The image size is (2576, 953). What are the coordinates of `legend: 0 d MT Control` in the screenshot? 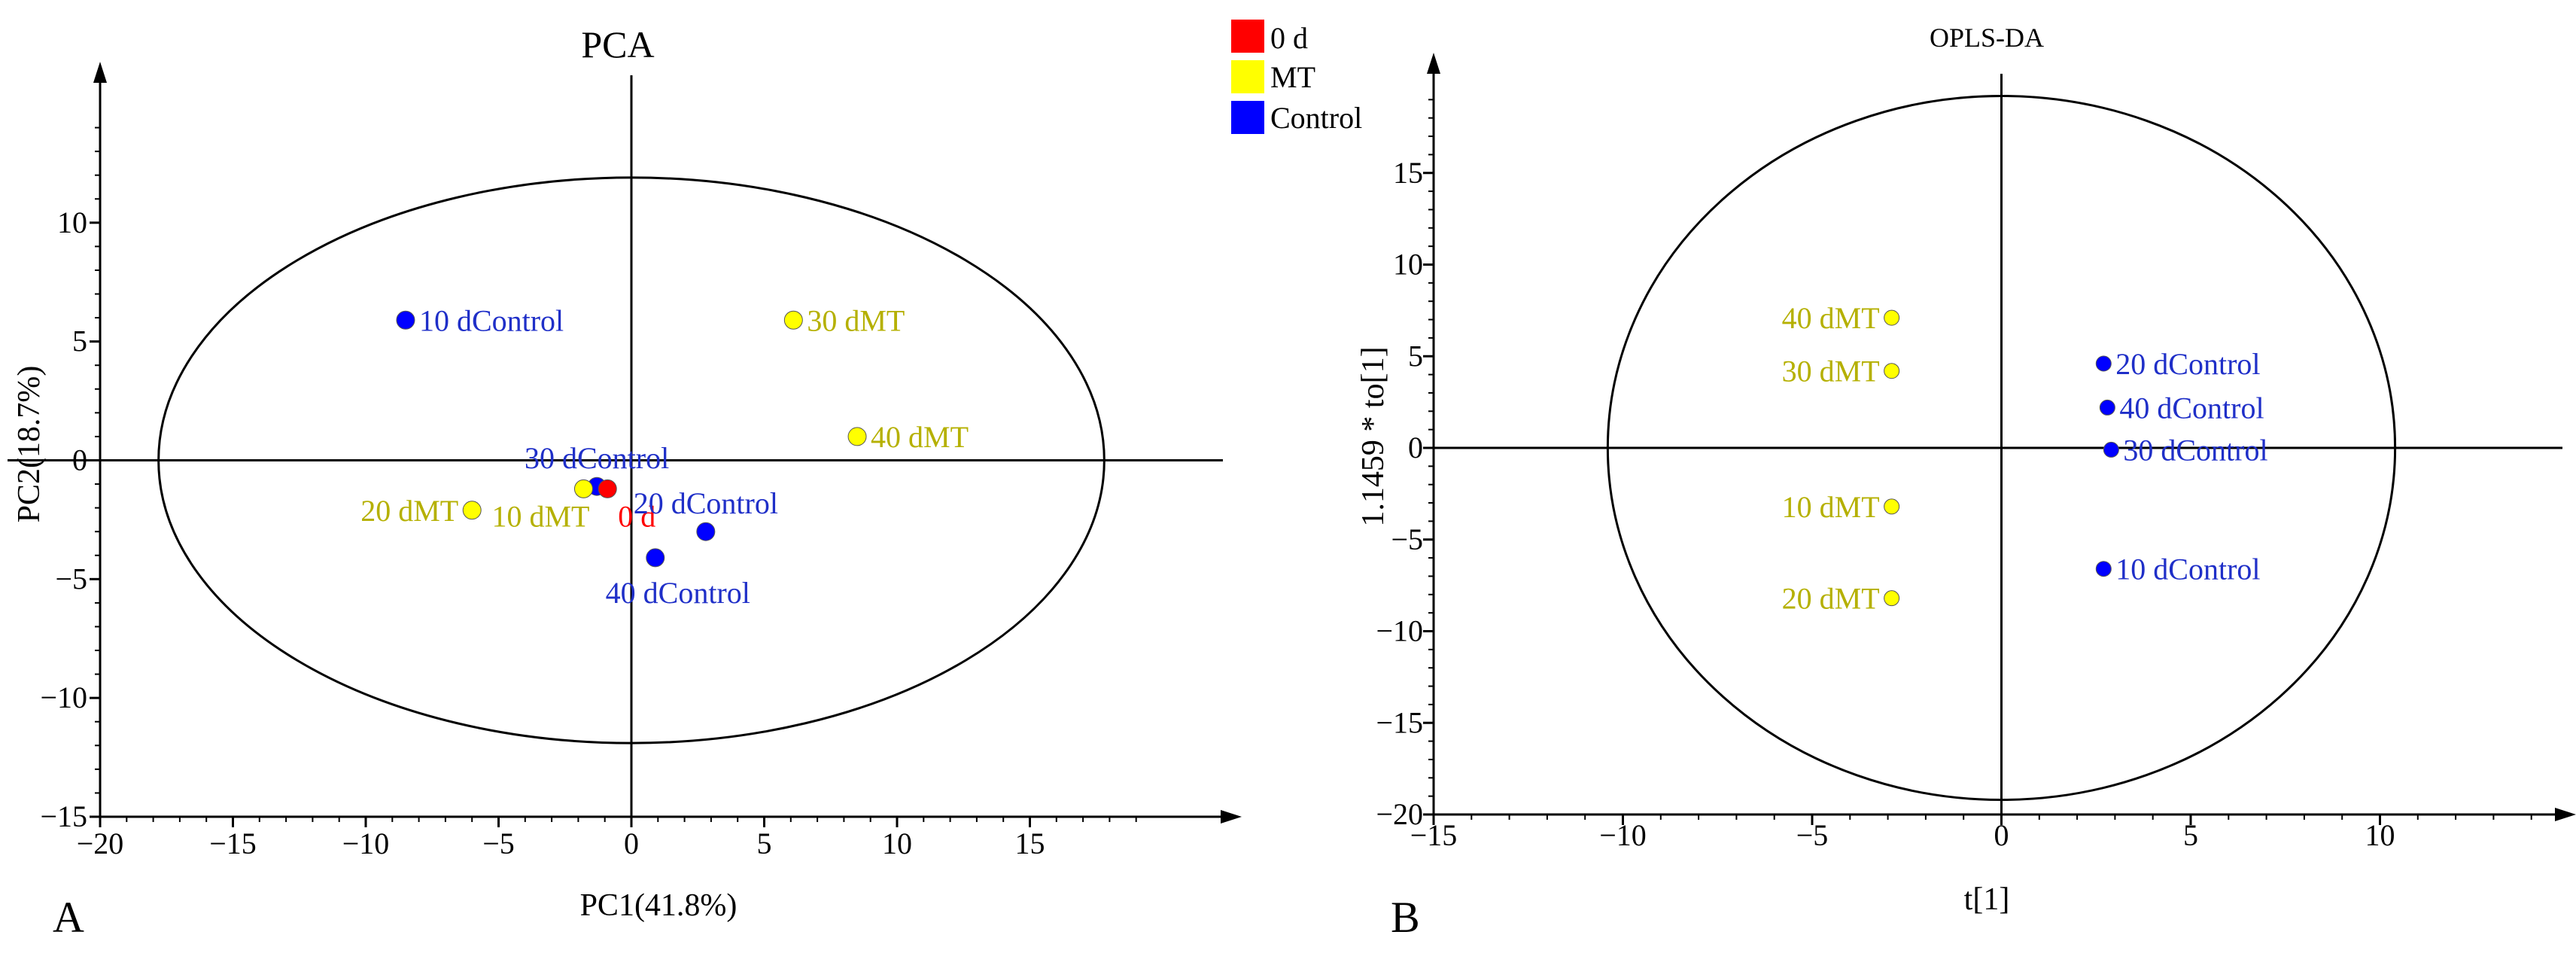 It's located at (1296, 77).